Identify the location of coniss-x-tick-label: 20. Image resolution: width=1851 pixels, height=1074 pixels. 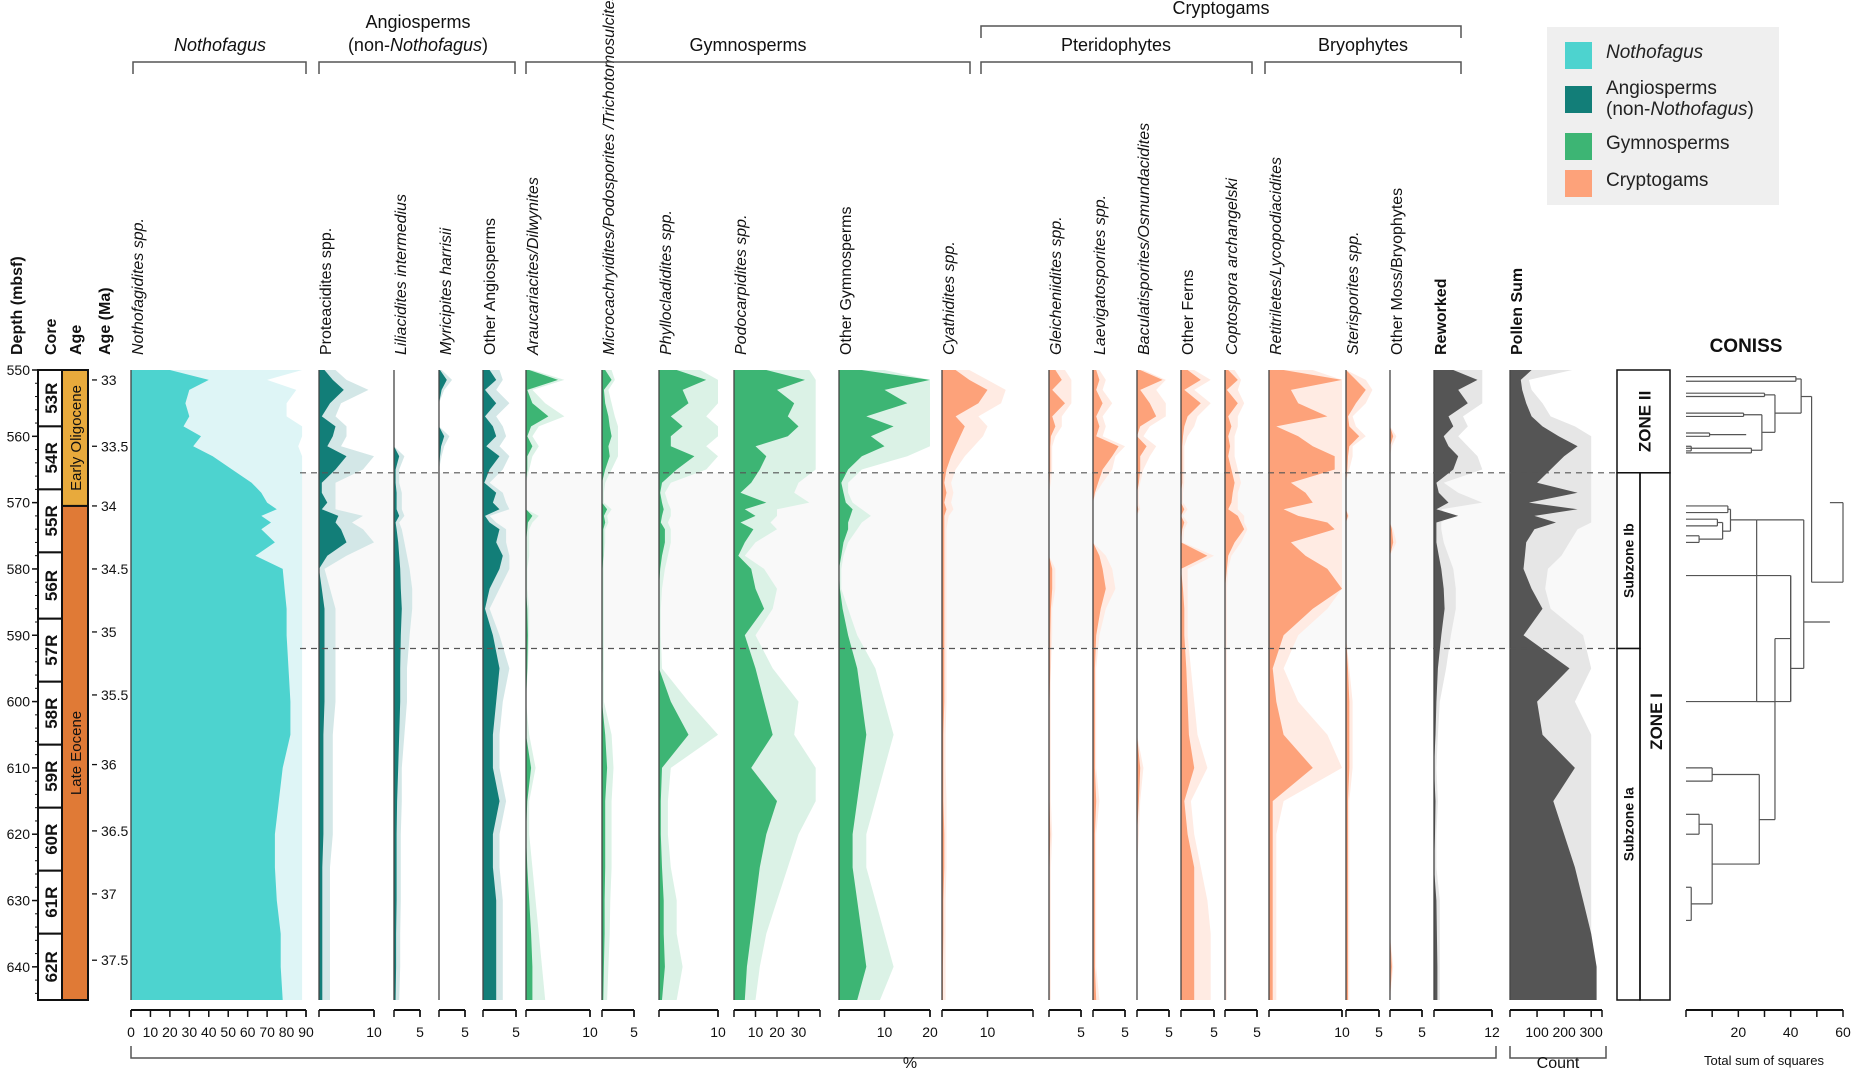
(1739, 1032).